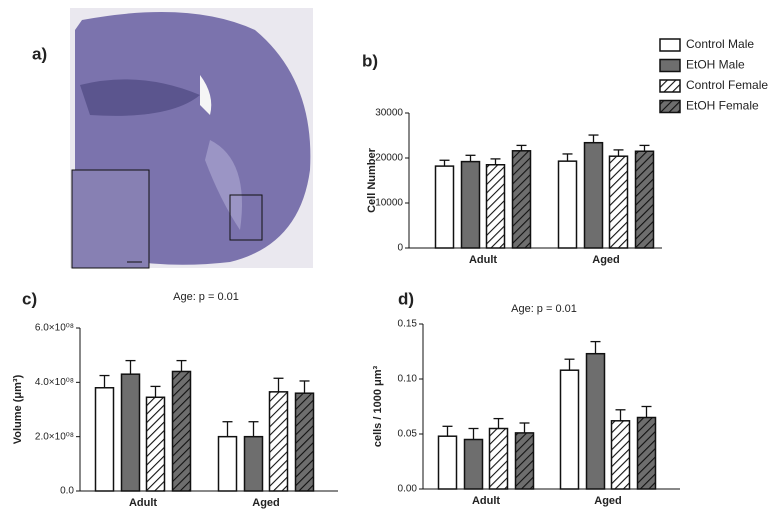 The image size is (778, 514). What do you see at coordinates (715, 65) in the screenshot?
I see `legend-label: EtOH Male` at bounding box center [715, 65].